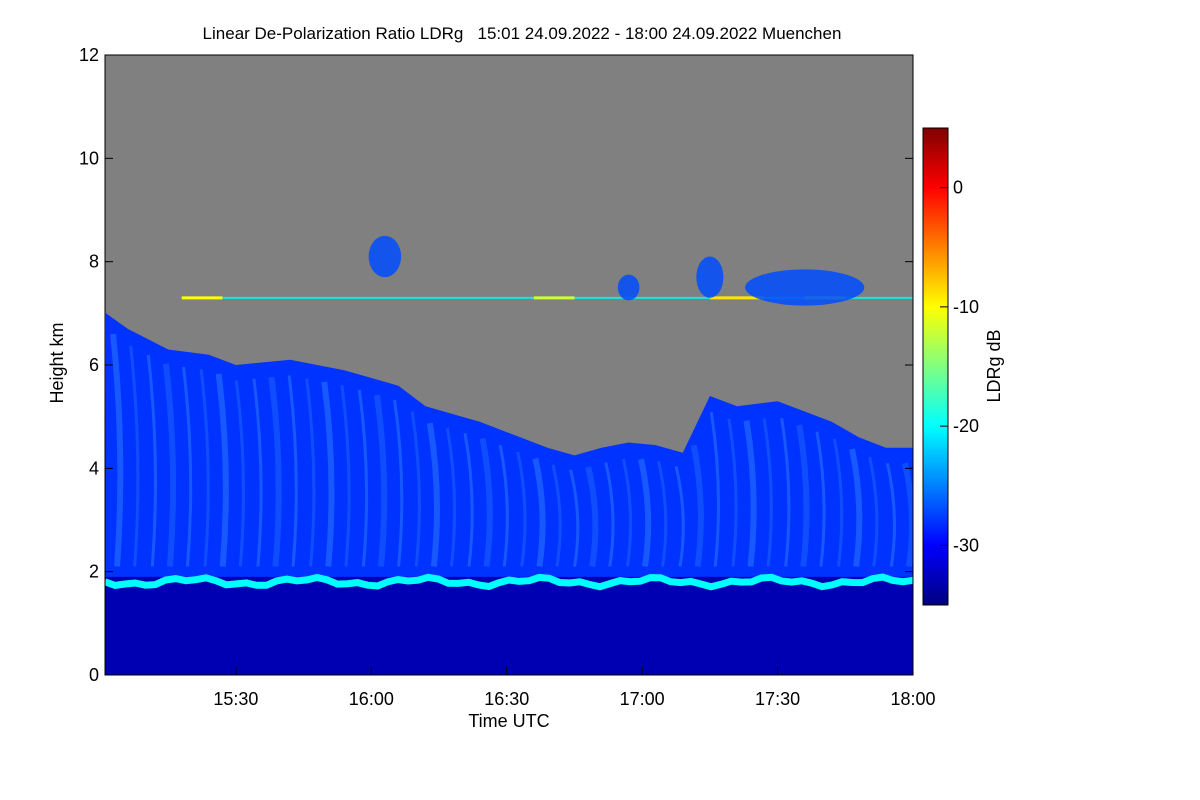  Describe the element at coordinates (642, 699) in the screenshot. I see `x-tick-label: 17:00` at that location.